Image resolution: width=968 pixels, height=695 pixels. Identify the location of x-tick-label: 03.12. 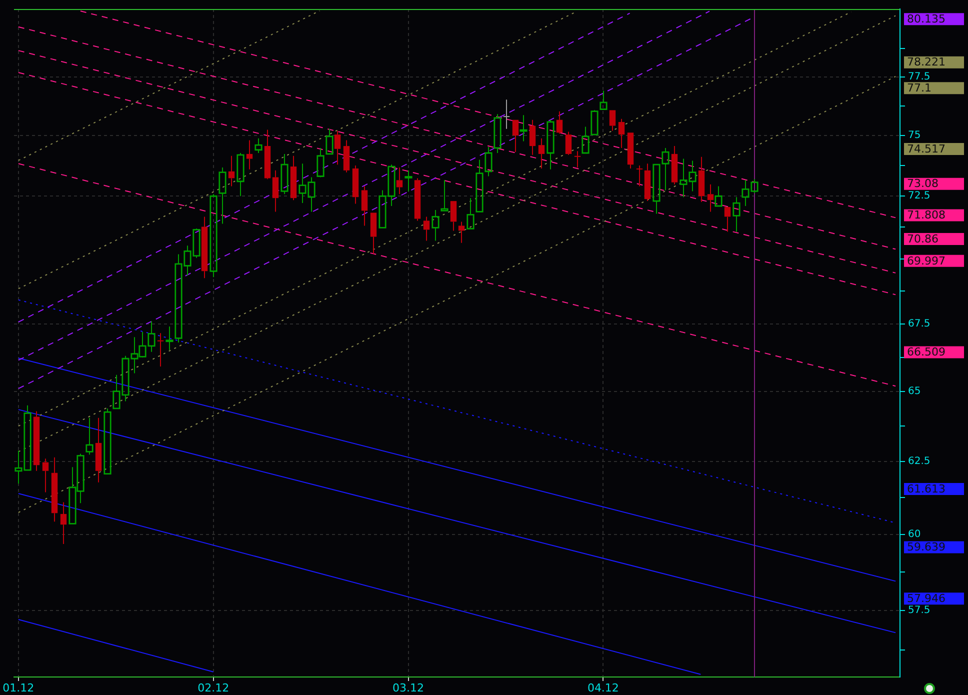
(408, 687).